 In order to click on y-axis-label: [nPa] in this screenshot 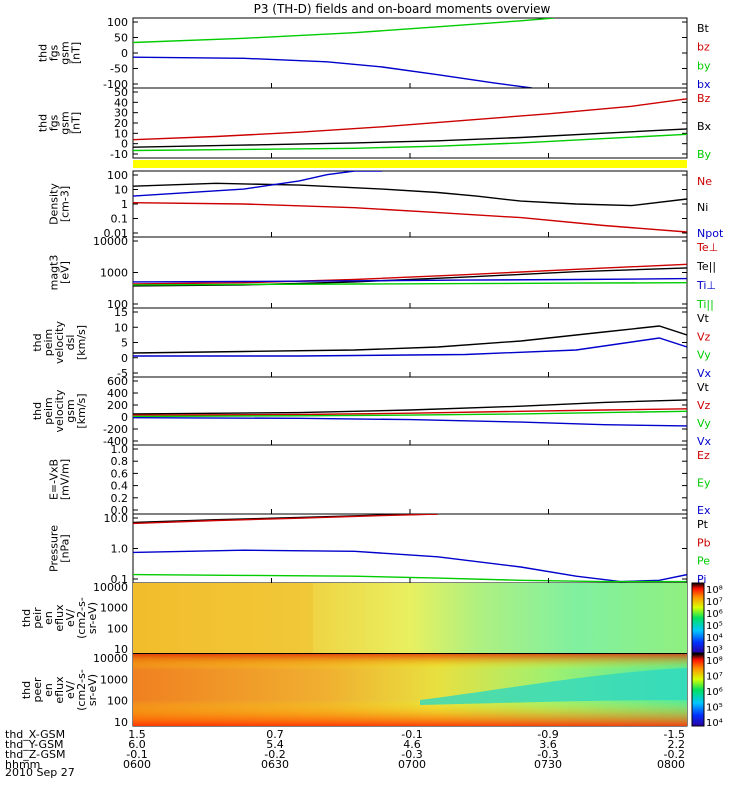, I will do `click(65, 548)`.